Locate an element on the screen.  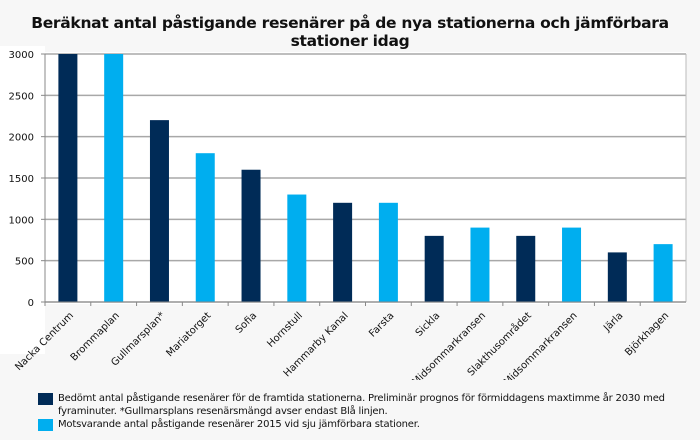
y-tick-label: 500 is located at coordinates (24, 262).